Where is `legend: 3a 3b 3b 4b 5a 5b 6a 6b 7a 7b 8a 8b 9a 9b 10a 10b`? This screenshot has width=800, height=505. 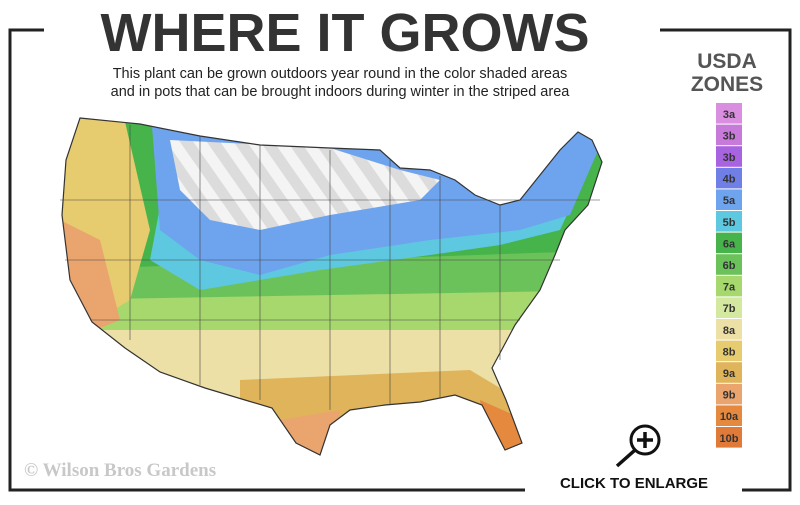 legend: 3a 3b 3b 4b 5a 5b 6a 6b 7a 7b 8a 8b 9a 9b 10a 10b is located at coordinates (729, 275).